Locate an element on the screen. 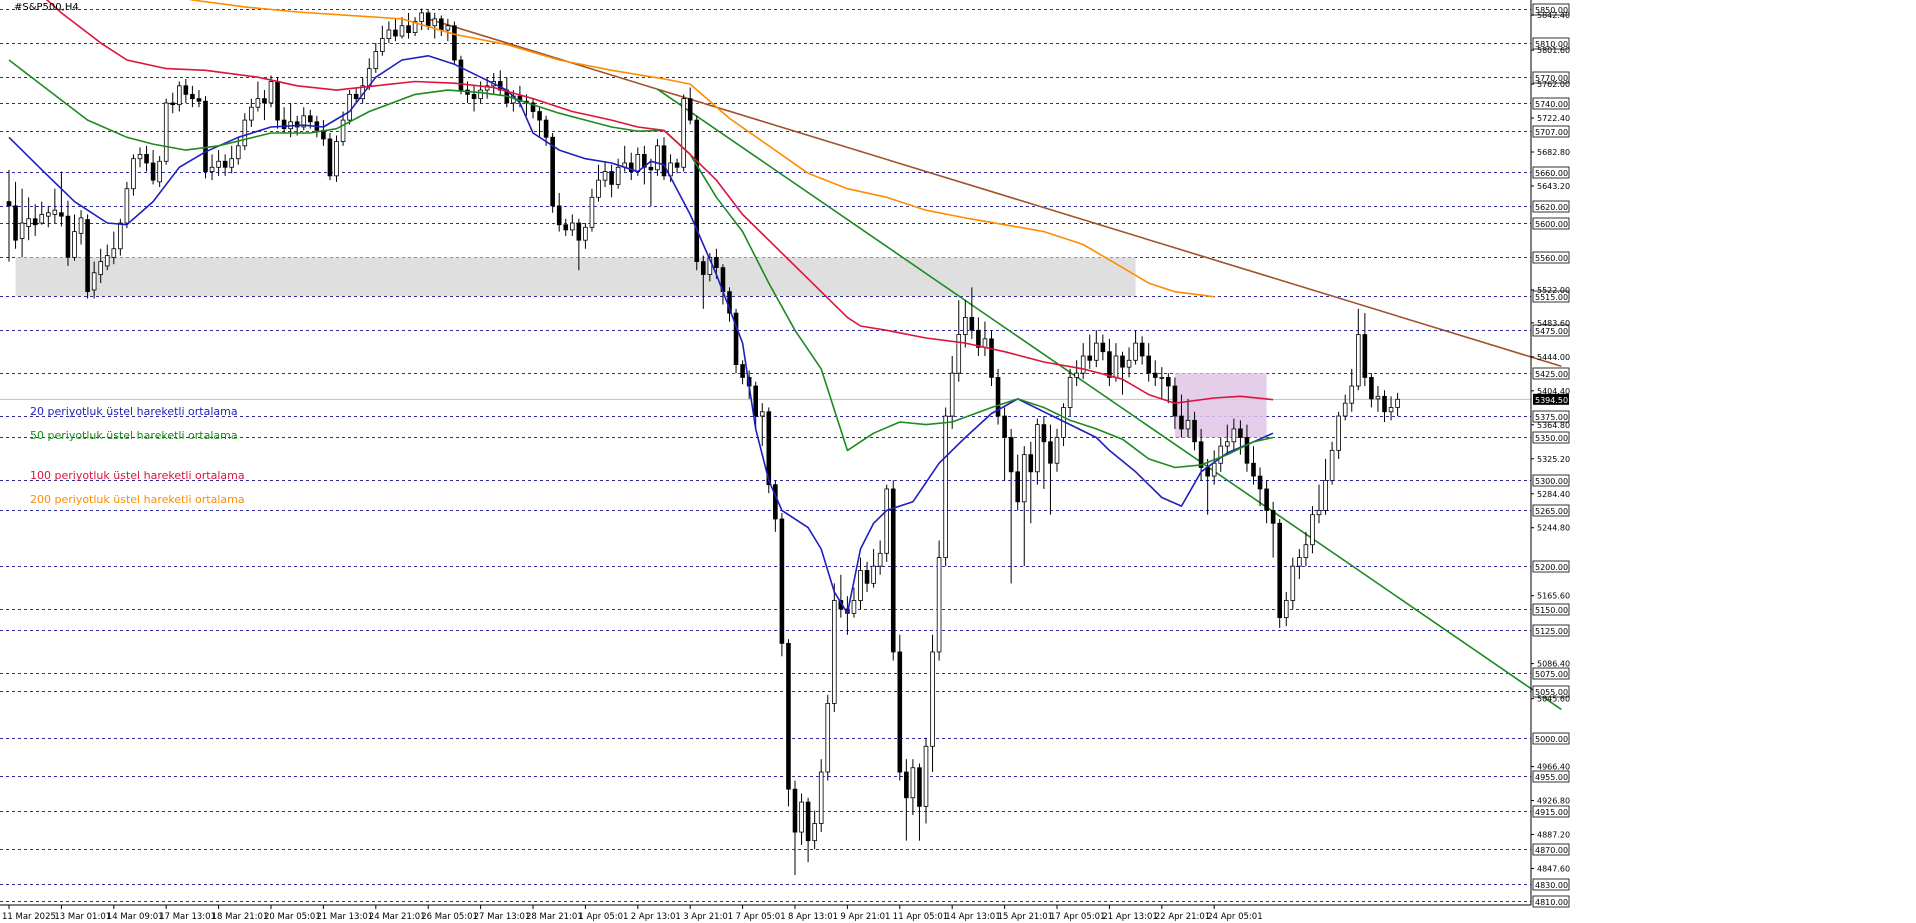 Image resolution: width=1916 pixels, height=923 pixels. x-tick-label: 14 Apr 13:01 is located at coordinates (972, 917).